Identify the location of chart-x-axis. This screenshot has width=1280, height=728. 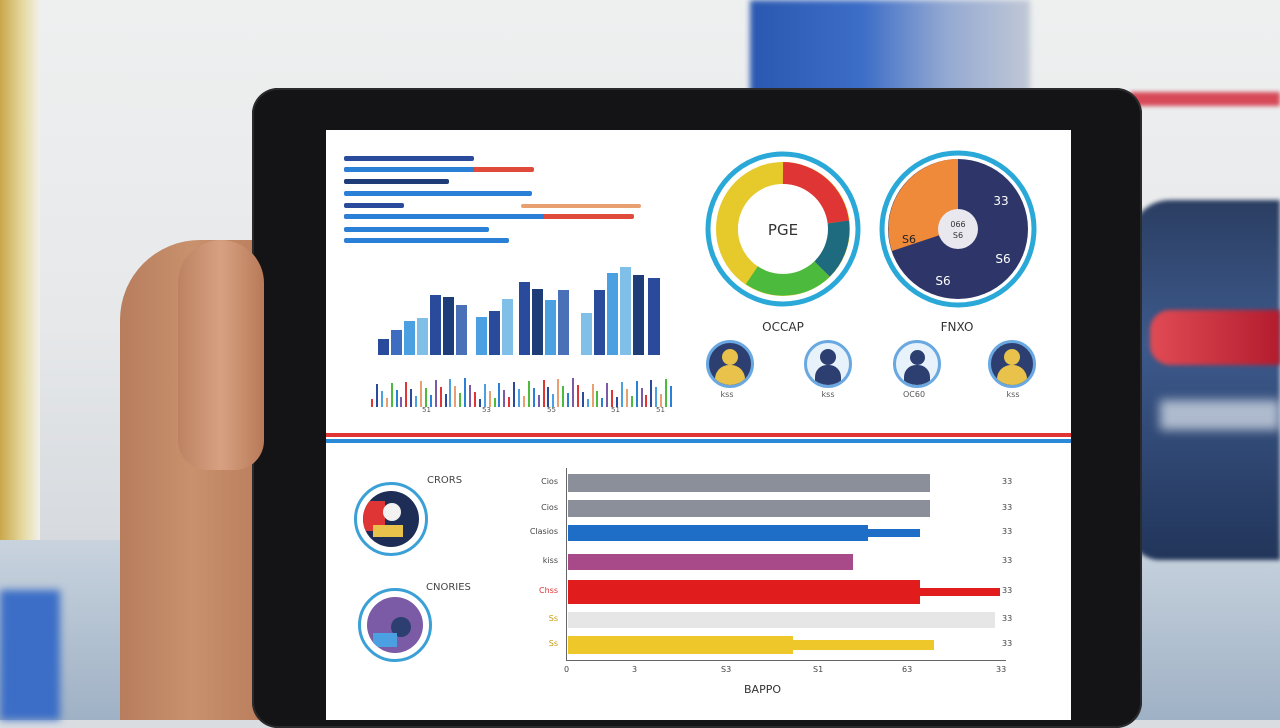
(786, 660).